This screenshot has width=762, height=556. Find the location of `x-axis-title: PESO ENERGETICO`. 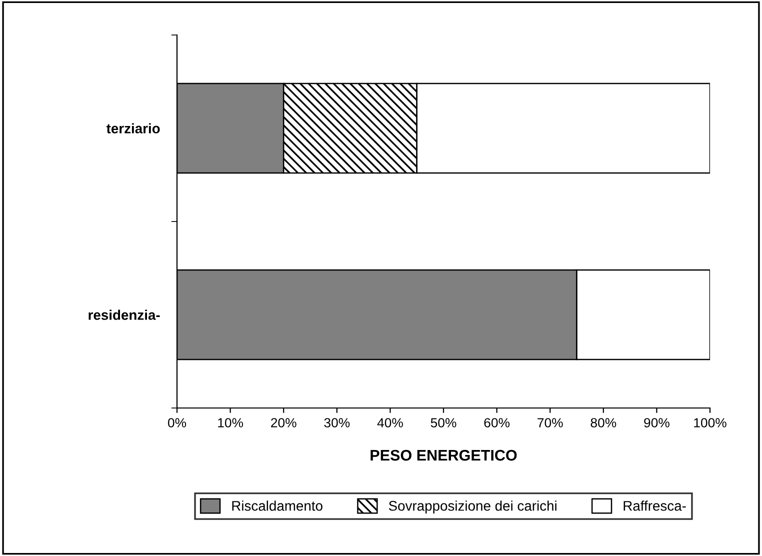

x-axis-title: PESO ENERGETICO is located at coordinates (443, 455).